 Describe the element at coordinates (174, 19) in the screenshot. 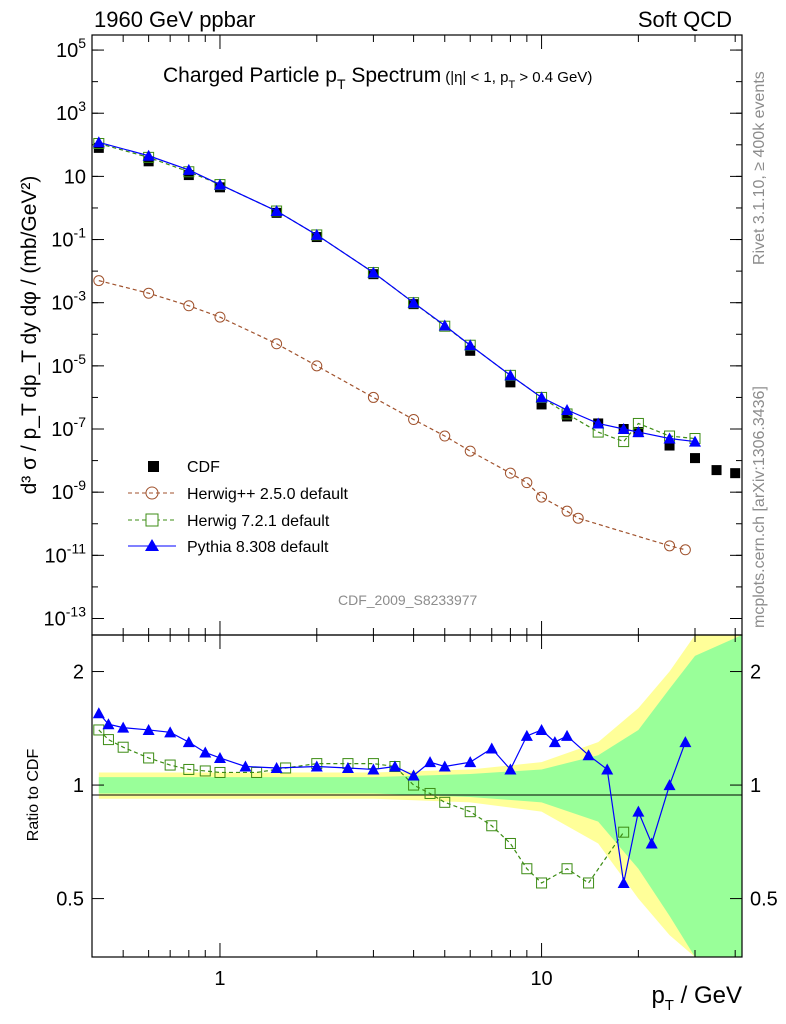

I see `header-left: 1960 GeV ppbar` at that location.